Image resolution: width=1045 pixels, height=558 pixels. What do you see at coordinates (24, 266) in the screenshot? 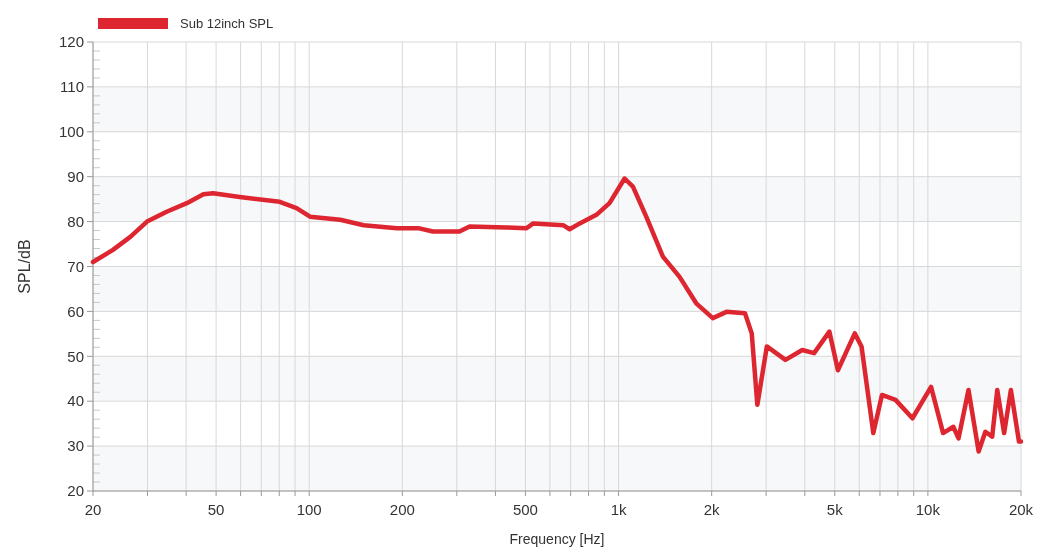
I see `y-axis-title: SPL/dB` at bounding box center [24, 266].